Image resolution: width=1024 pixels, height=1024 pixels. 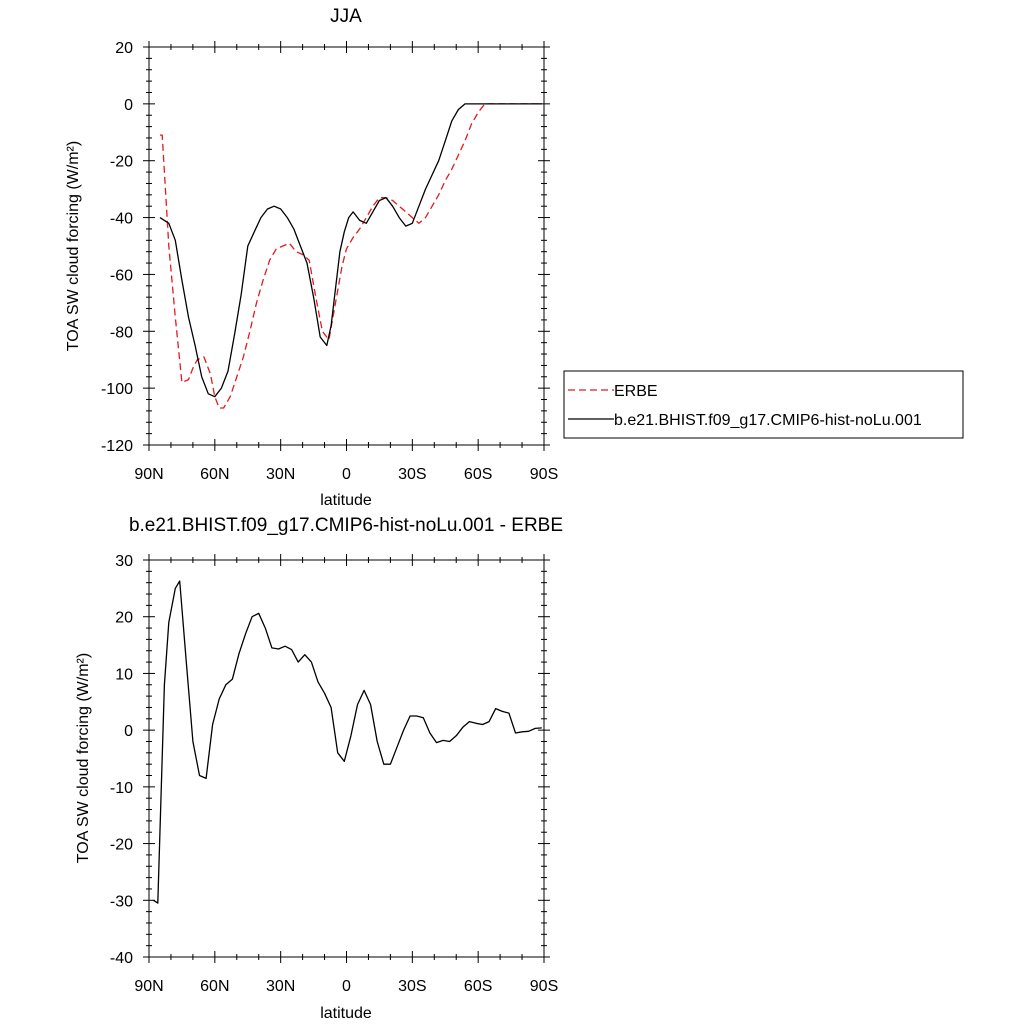 What do you see at coordinates (124, 561) in the screenshot?
I see `y-tick-label: 30` at bounding box center [124, 561].